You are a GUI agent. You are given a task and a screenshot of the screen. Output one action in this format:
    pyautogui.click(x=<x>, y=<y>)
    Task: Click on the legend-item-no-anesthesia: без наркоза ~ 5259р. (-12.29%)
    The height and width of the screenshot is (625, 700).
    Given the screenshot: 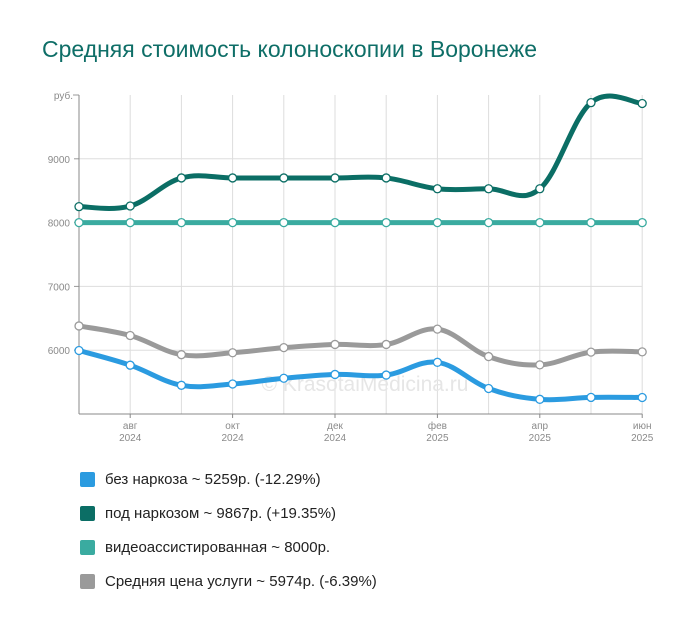 What is the action you would take?
    pyautogui.click(x=228, y=479)
    